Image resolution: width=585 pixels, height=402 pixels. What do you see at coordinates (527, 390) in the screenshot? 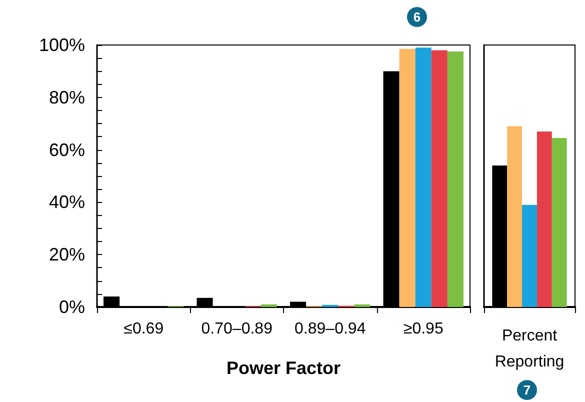
I see `text: 7` at bounding box center [527, 390].